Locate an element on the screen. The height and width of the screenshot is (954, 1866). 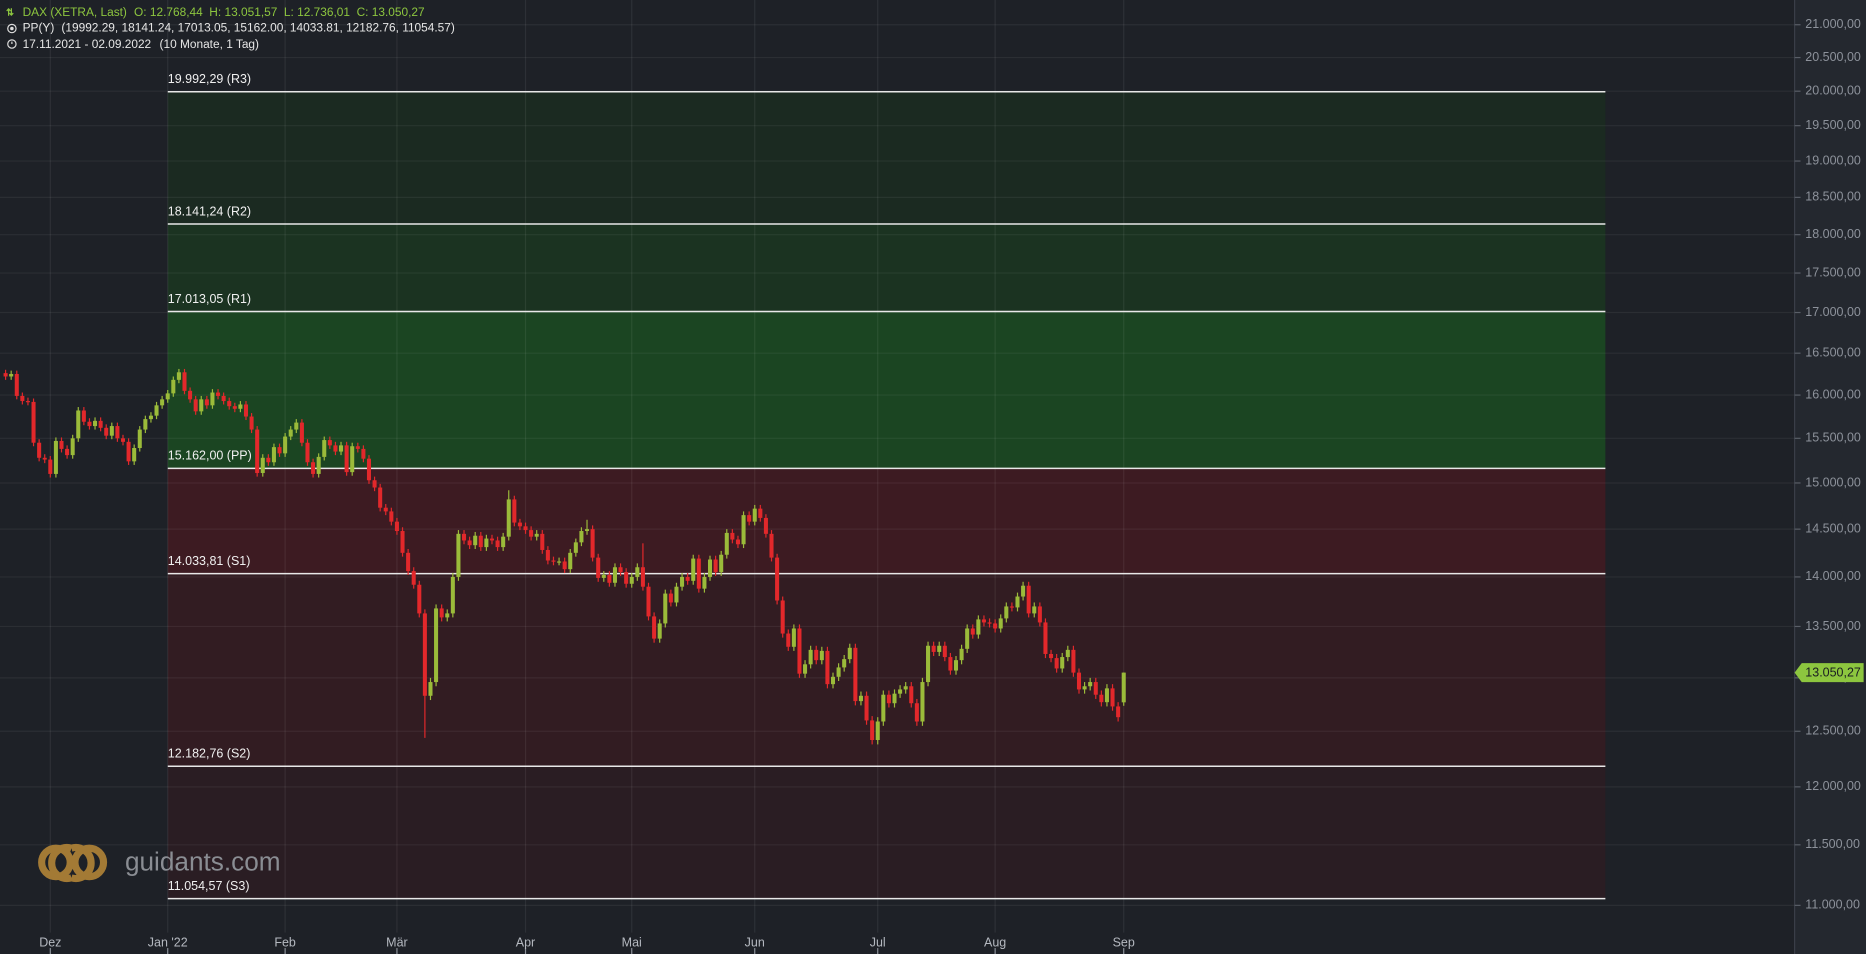
y-tick-label: 19.000,00 is located at coordinates (1833, 160).